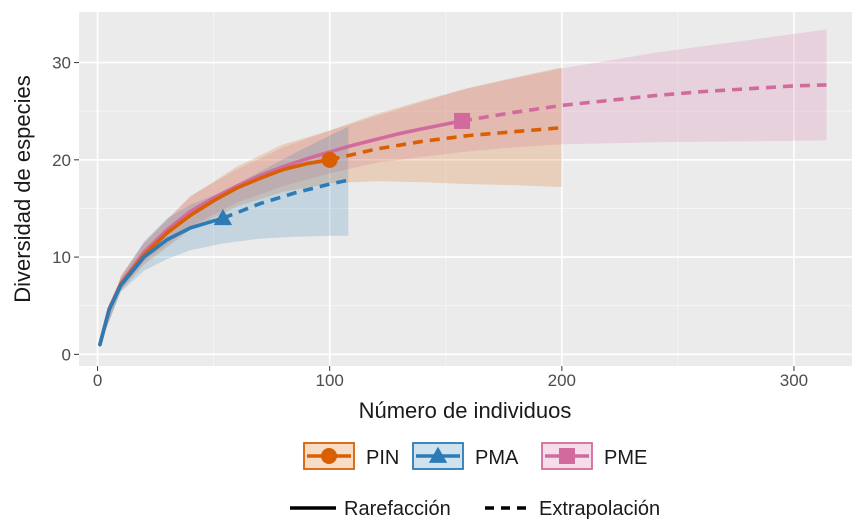 The height and width of the screenshot is (525, 852). What do you see at coordinates (329, 456) in the screenshot?
I see `legend-marker-pin` at bounding box center [329, 456].